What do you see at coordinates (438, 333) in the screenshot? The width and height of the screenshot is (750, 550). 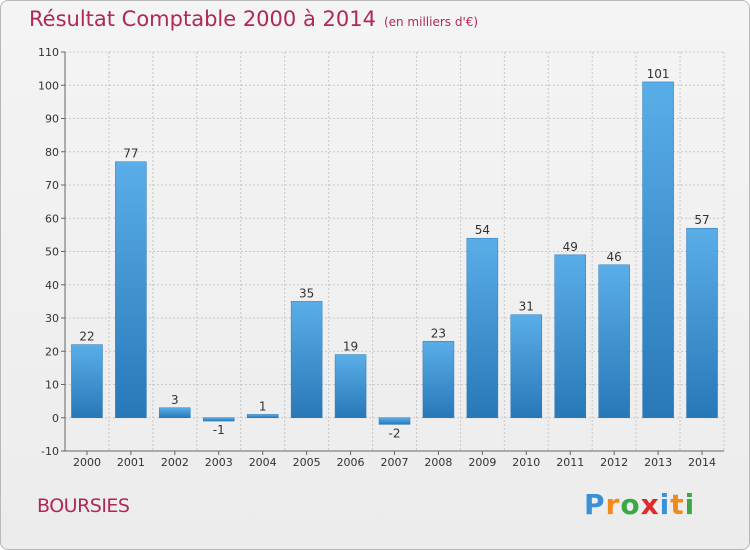 I see `value-label-2008: 23` at bounding box center [438, 333].